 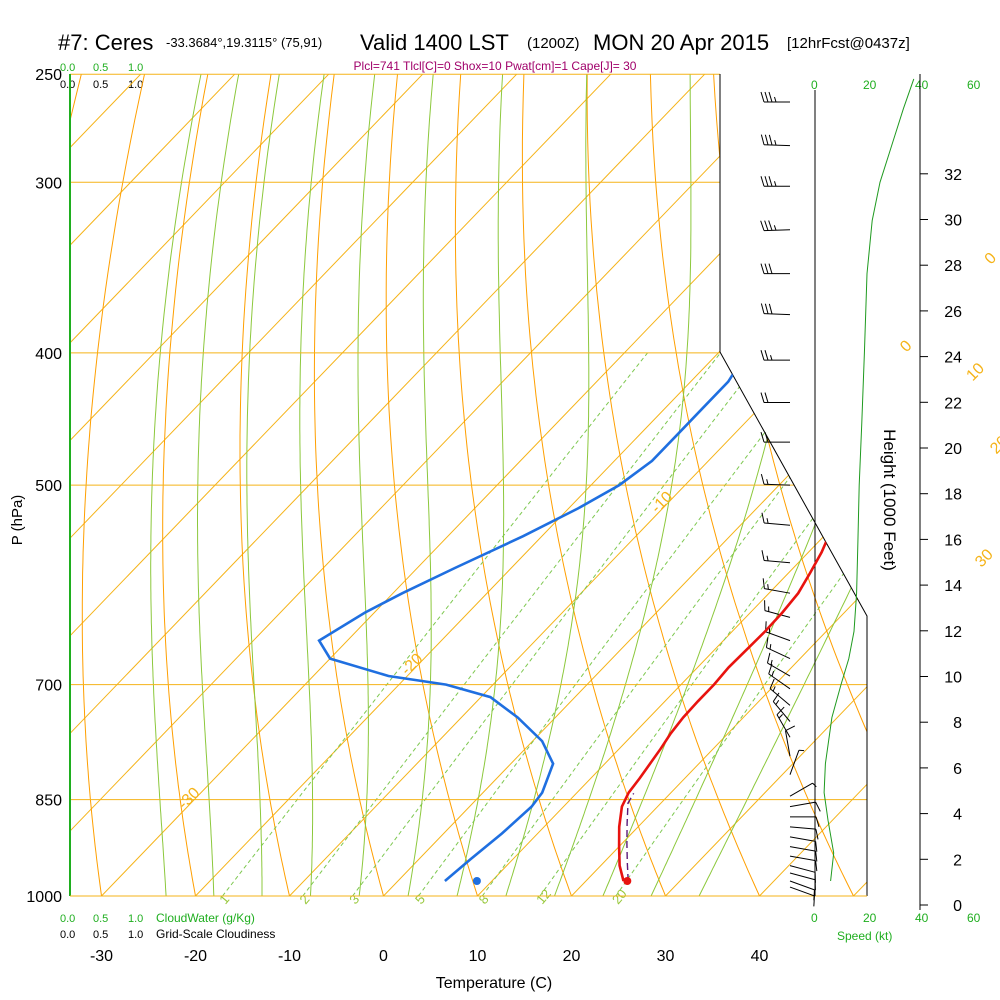 I want to click on pressure-tick-label: 1000, so click(x=44, y=897).